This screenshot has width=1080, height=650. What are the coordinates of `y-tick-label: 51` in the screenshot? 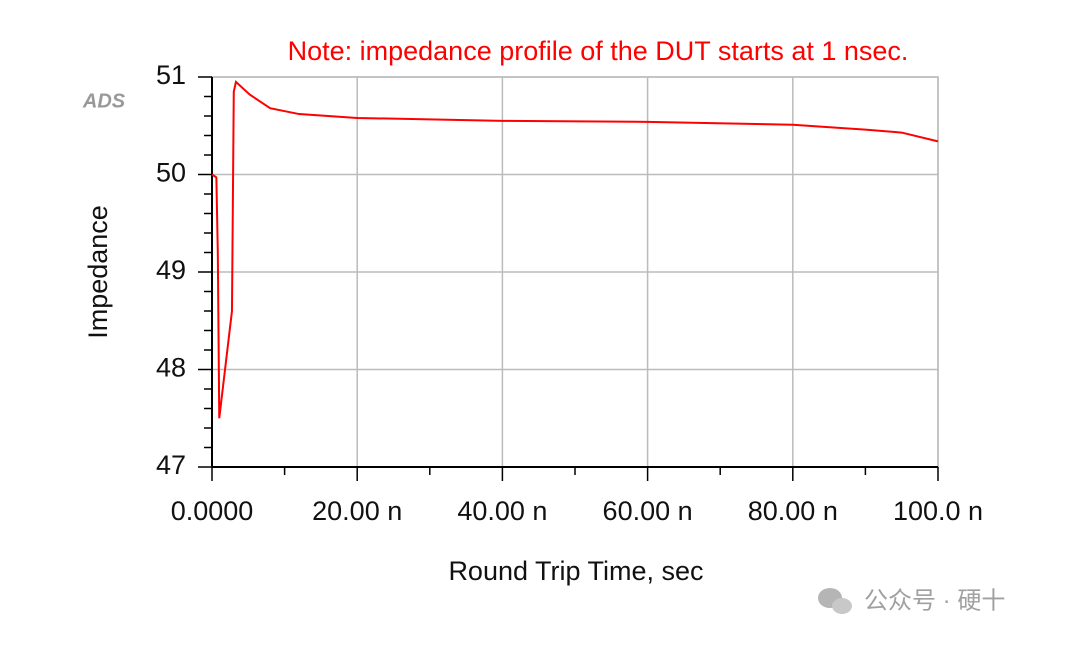 It's located at (171, 75).